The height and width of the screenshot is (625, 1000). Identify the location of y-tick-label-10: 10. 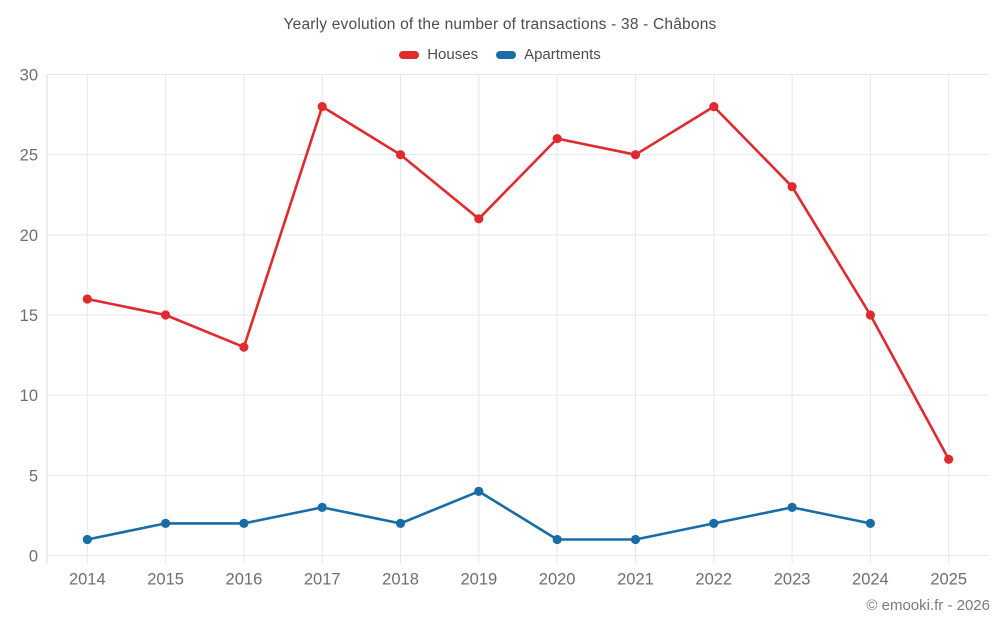
(29, 396).